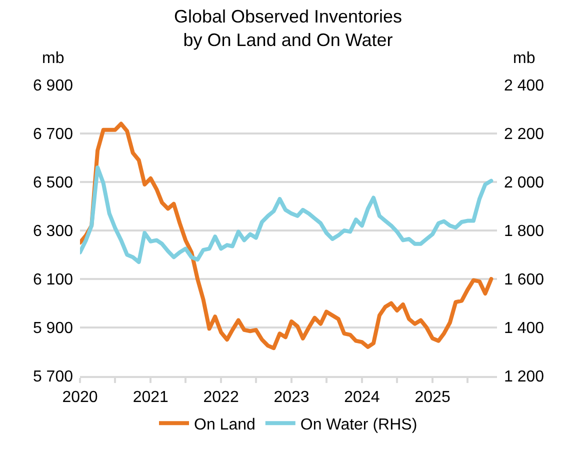 This screenshot has width=576, height=451. What do you see at coordinates (524, 280) in the screenshot?
I see `y2-tick-label: 1 600` at bounding box center [524, 280].